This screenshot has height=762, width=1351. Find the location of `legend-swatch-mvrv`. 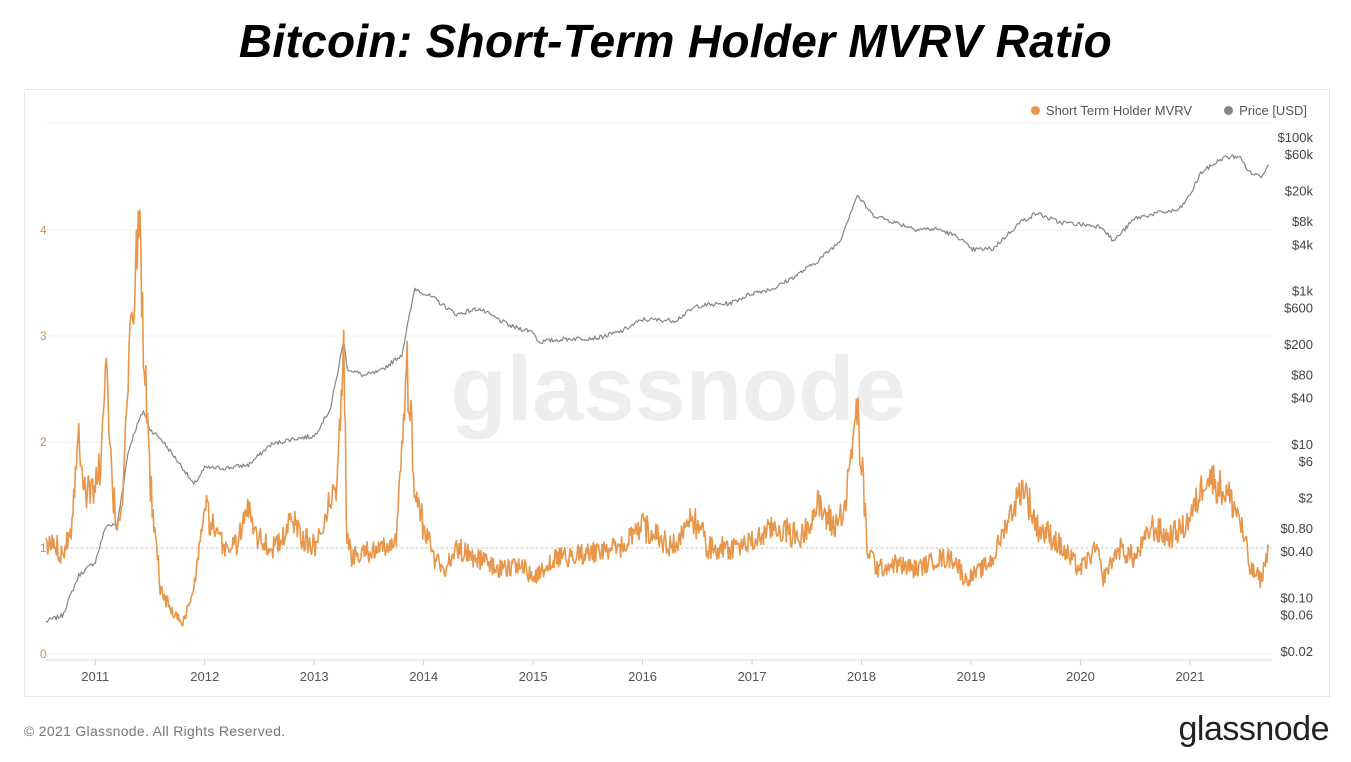

legend-swatch-mvrv is located at coordinates (1035, 110).